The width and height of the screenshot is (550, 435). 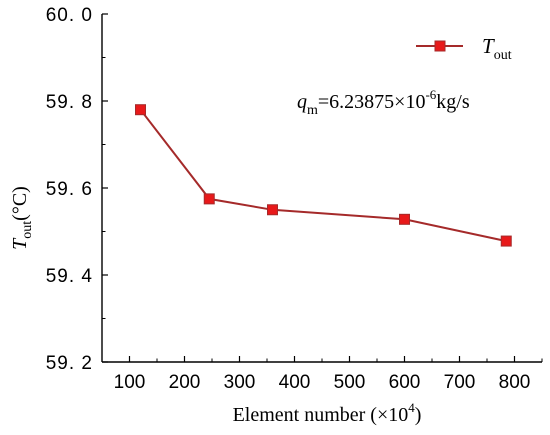 I want to click on y-axis-label-unit: (°C), so click(x=20, y=203).